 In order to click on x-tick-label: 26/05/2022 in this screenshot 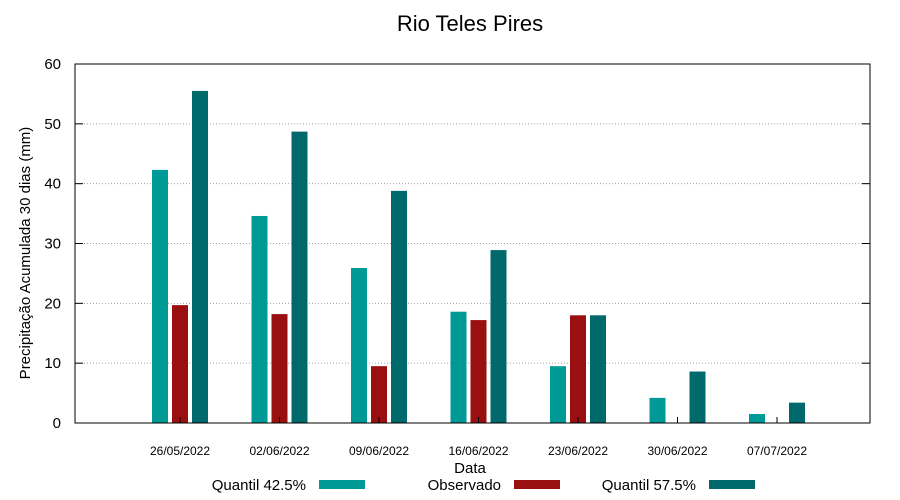, I will do `click(180, 451)`.